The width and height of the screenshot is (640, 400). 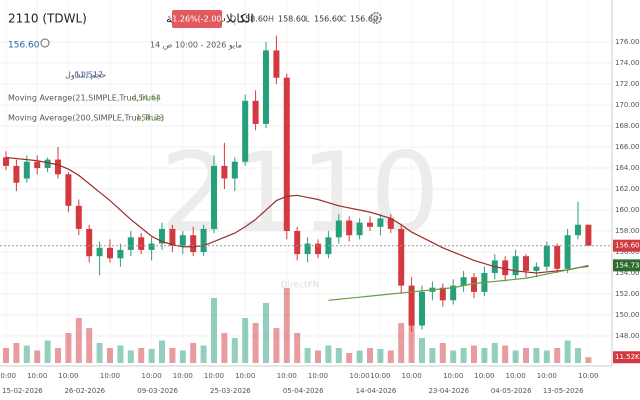 I want to click on c-value: 156.60, so click(x=364, y=19).